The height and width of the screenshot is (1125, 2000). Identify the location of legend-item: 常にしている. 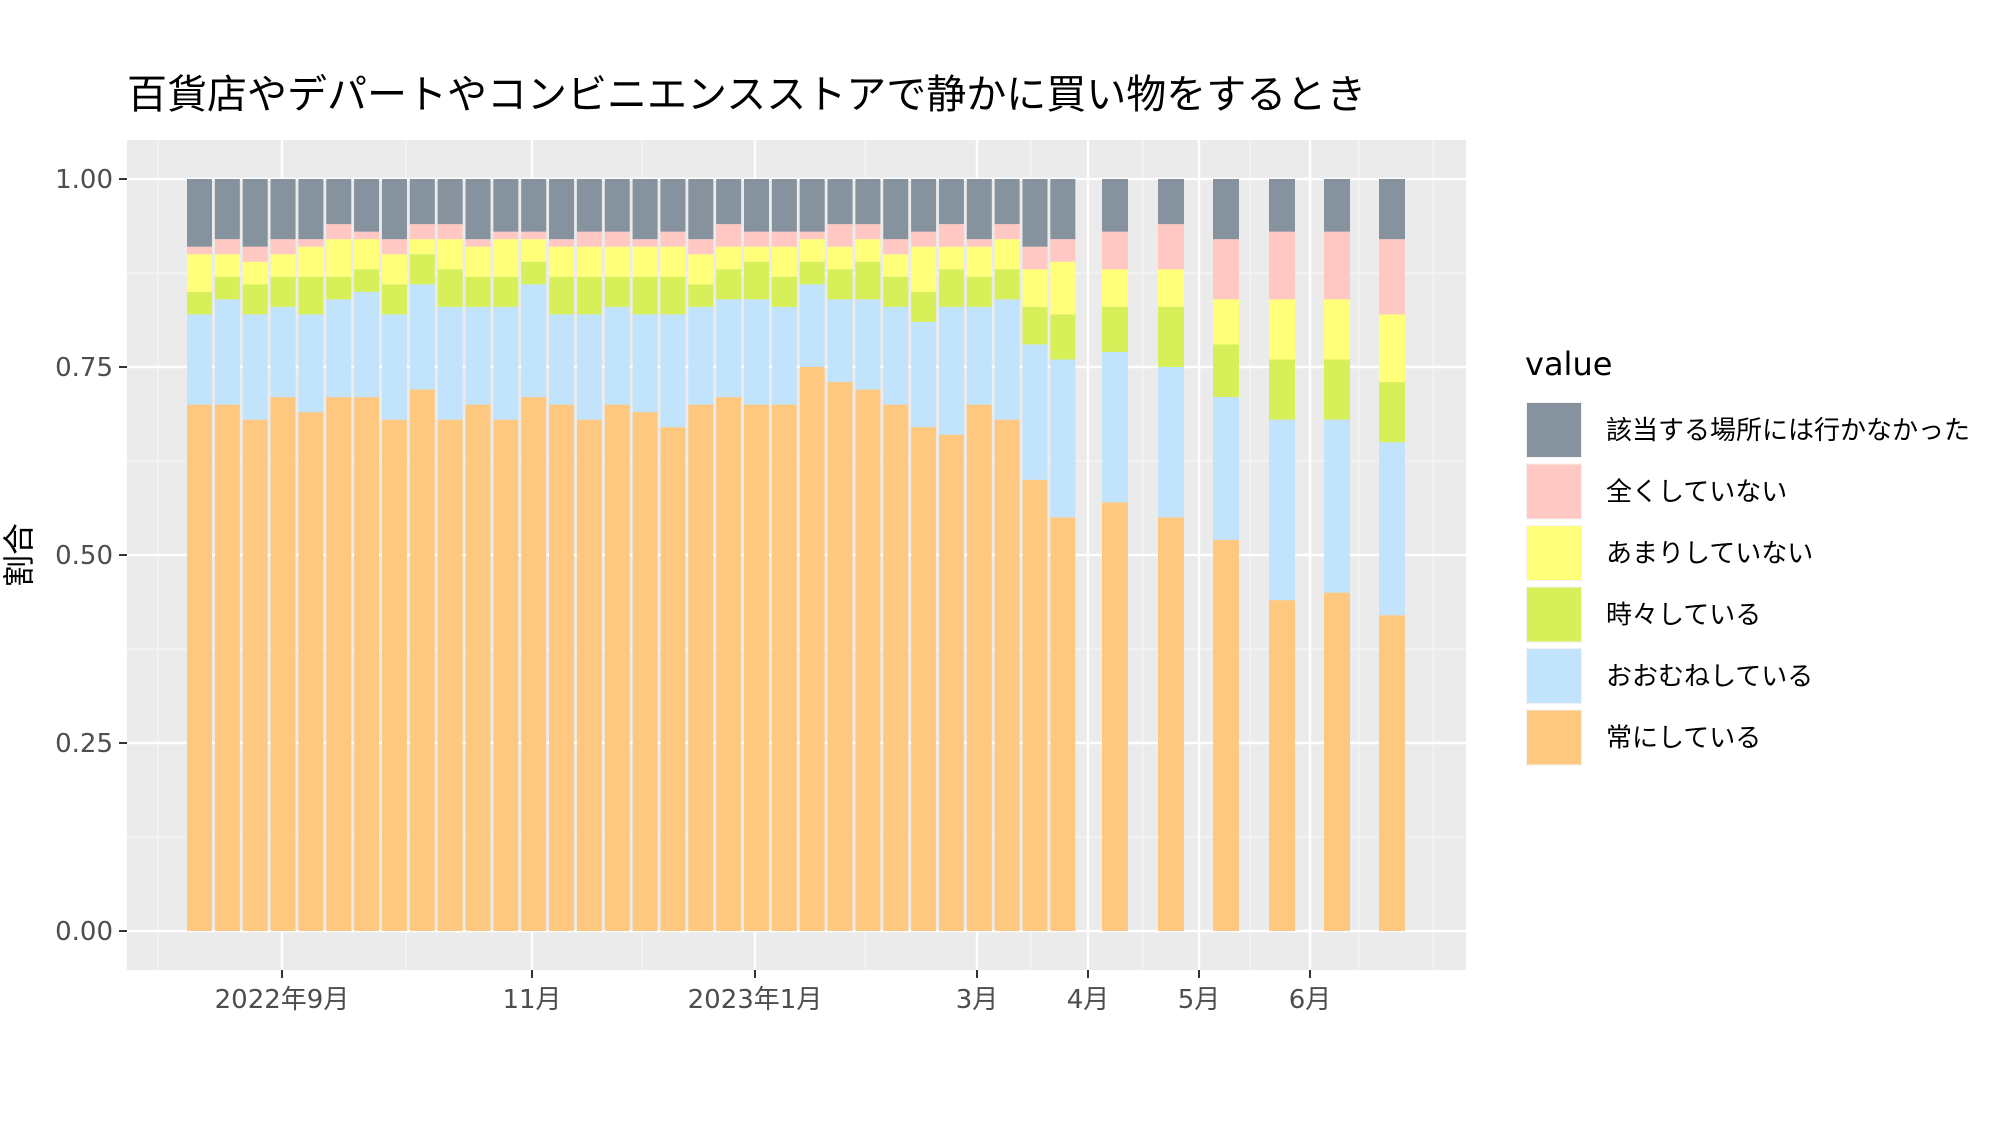
(1643, 737).